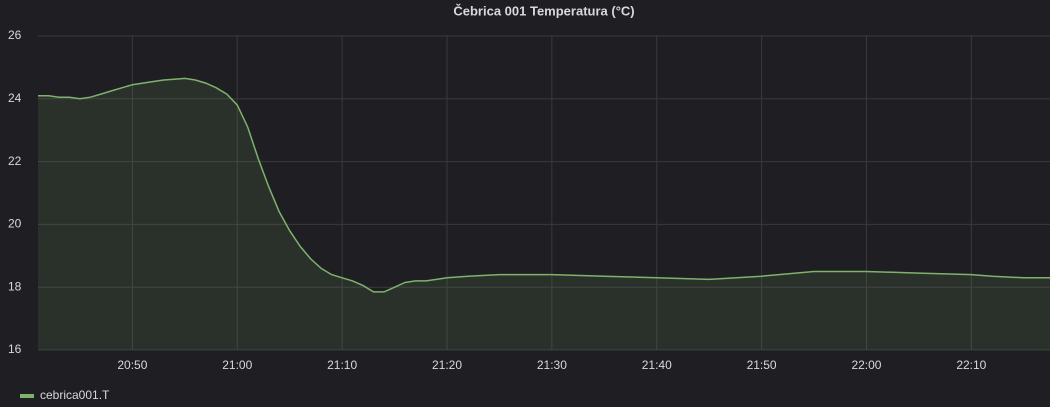 This screenshot has height=407, width=1050. Describe the element at coordinates (15, 349) in the screenshot. I see `y-tick-label: 16` at that location.